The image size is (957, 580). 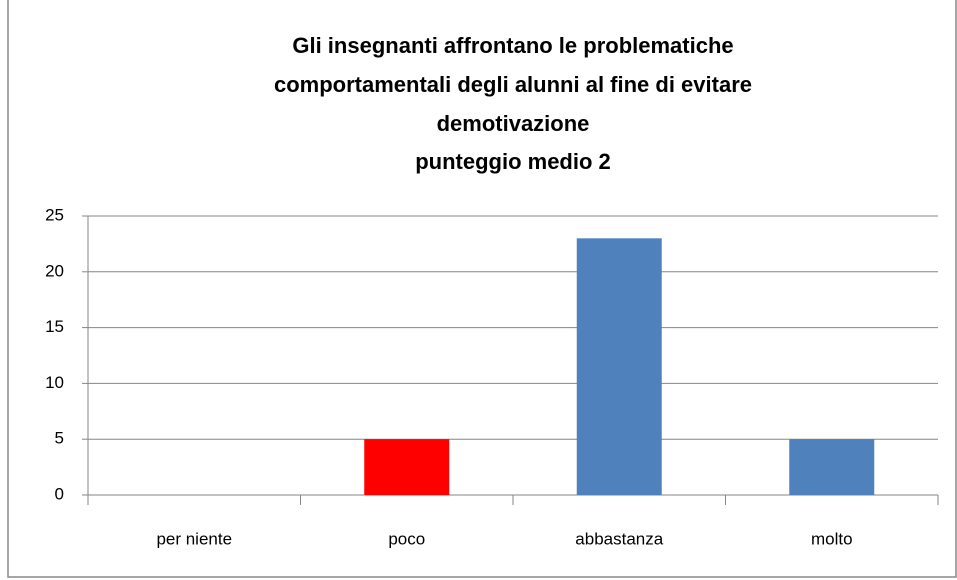 I want to click on y-tick-label: 25, so click(x=54, y=214).